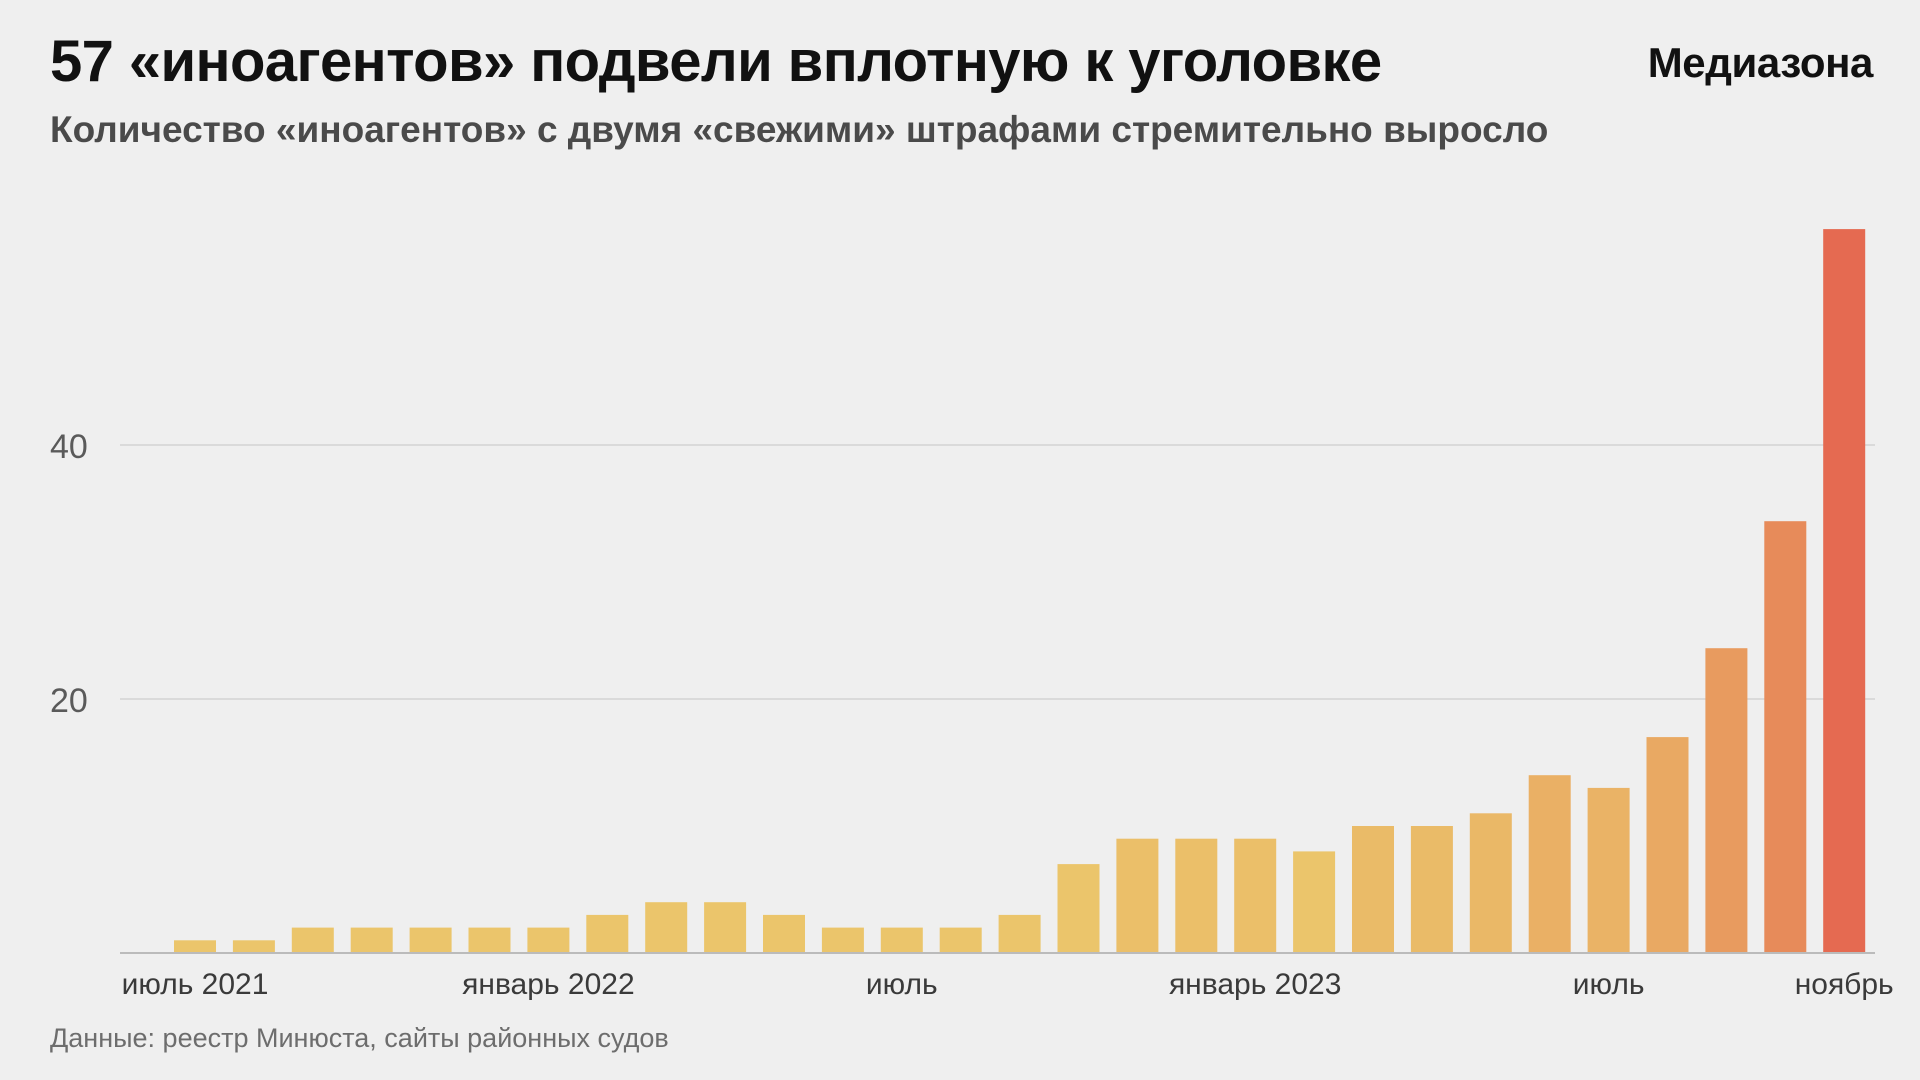 This screenshot has width=1920, height=1080. What do you see at coordinates (69, 701) in the screenshot?
I see `y-tick-label-20: 20` at bounding box center [69, 701].